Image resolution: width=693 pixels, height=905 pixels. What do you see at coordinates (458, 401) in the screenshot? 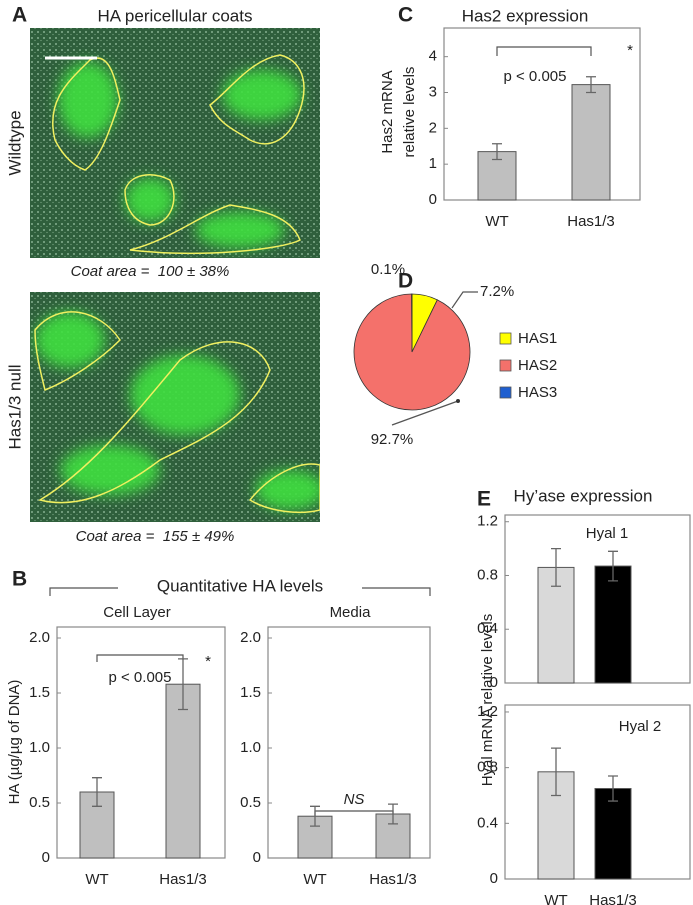
I see `pie-leader-dot` at bounding box center [458, 401].